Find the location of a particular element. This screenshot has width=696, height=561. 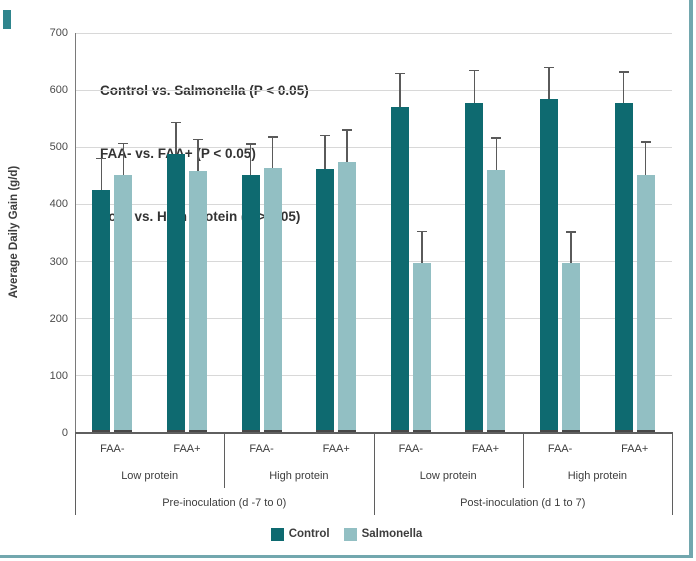

y-tick-label-700: 700 is located at coordinates (58, 33).